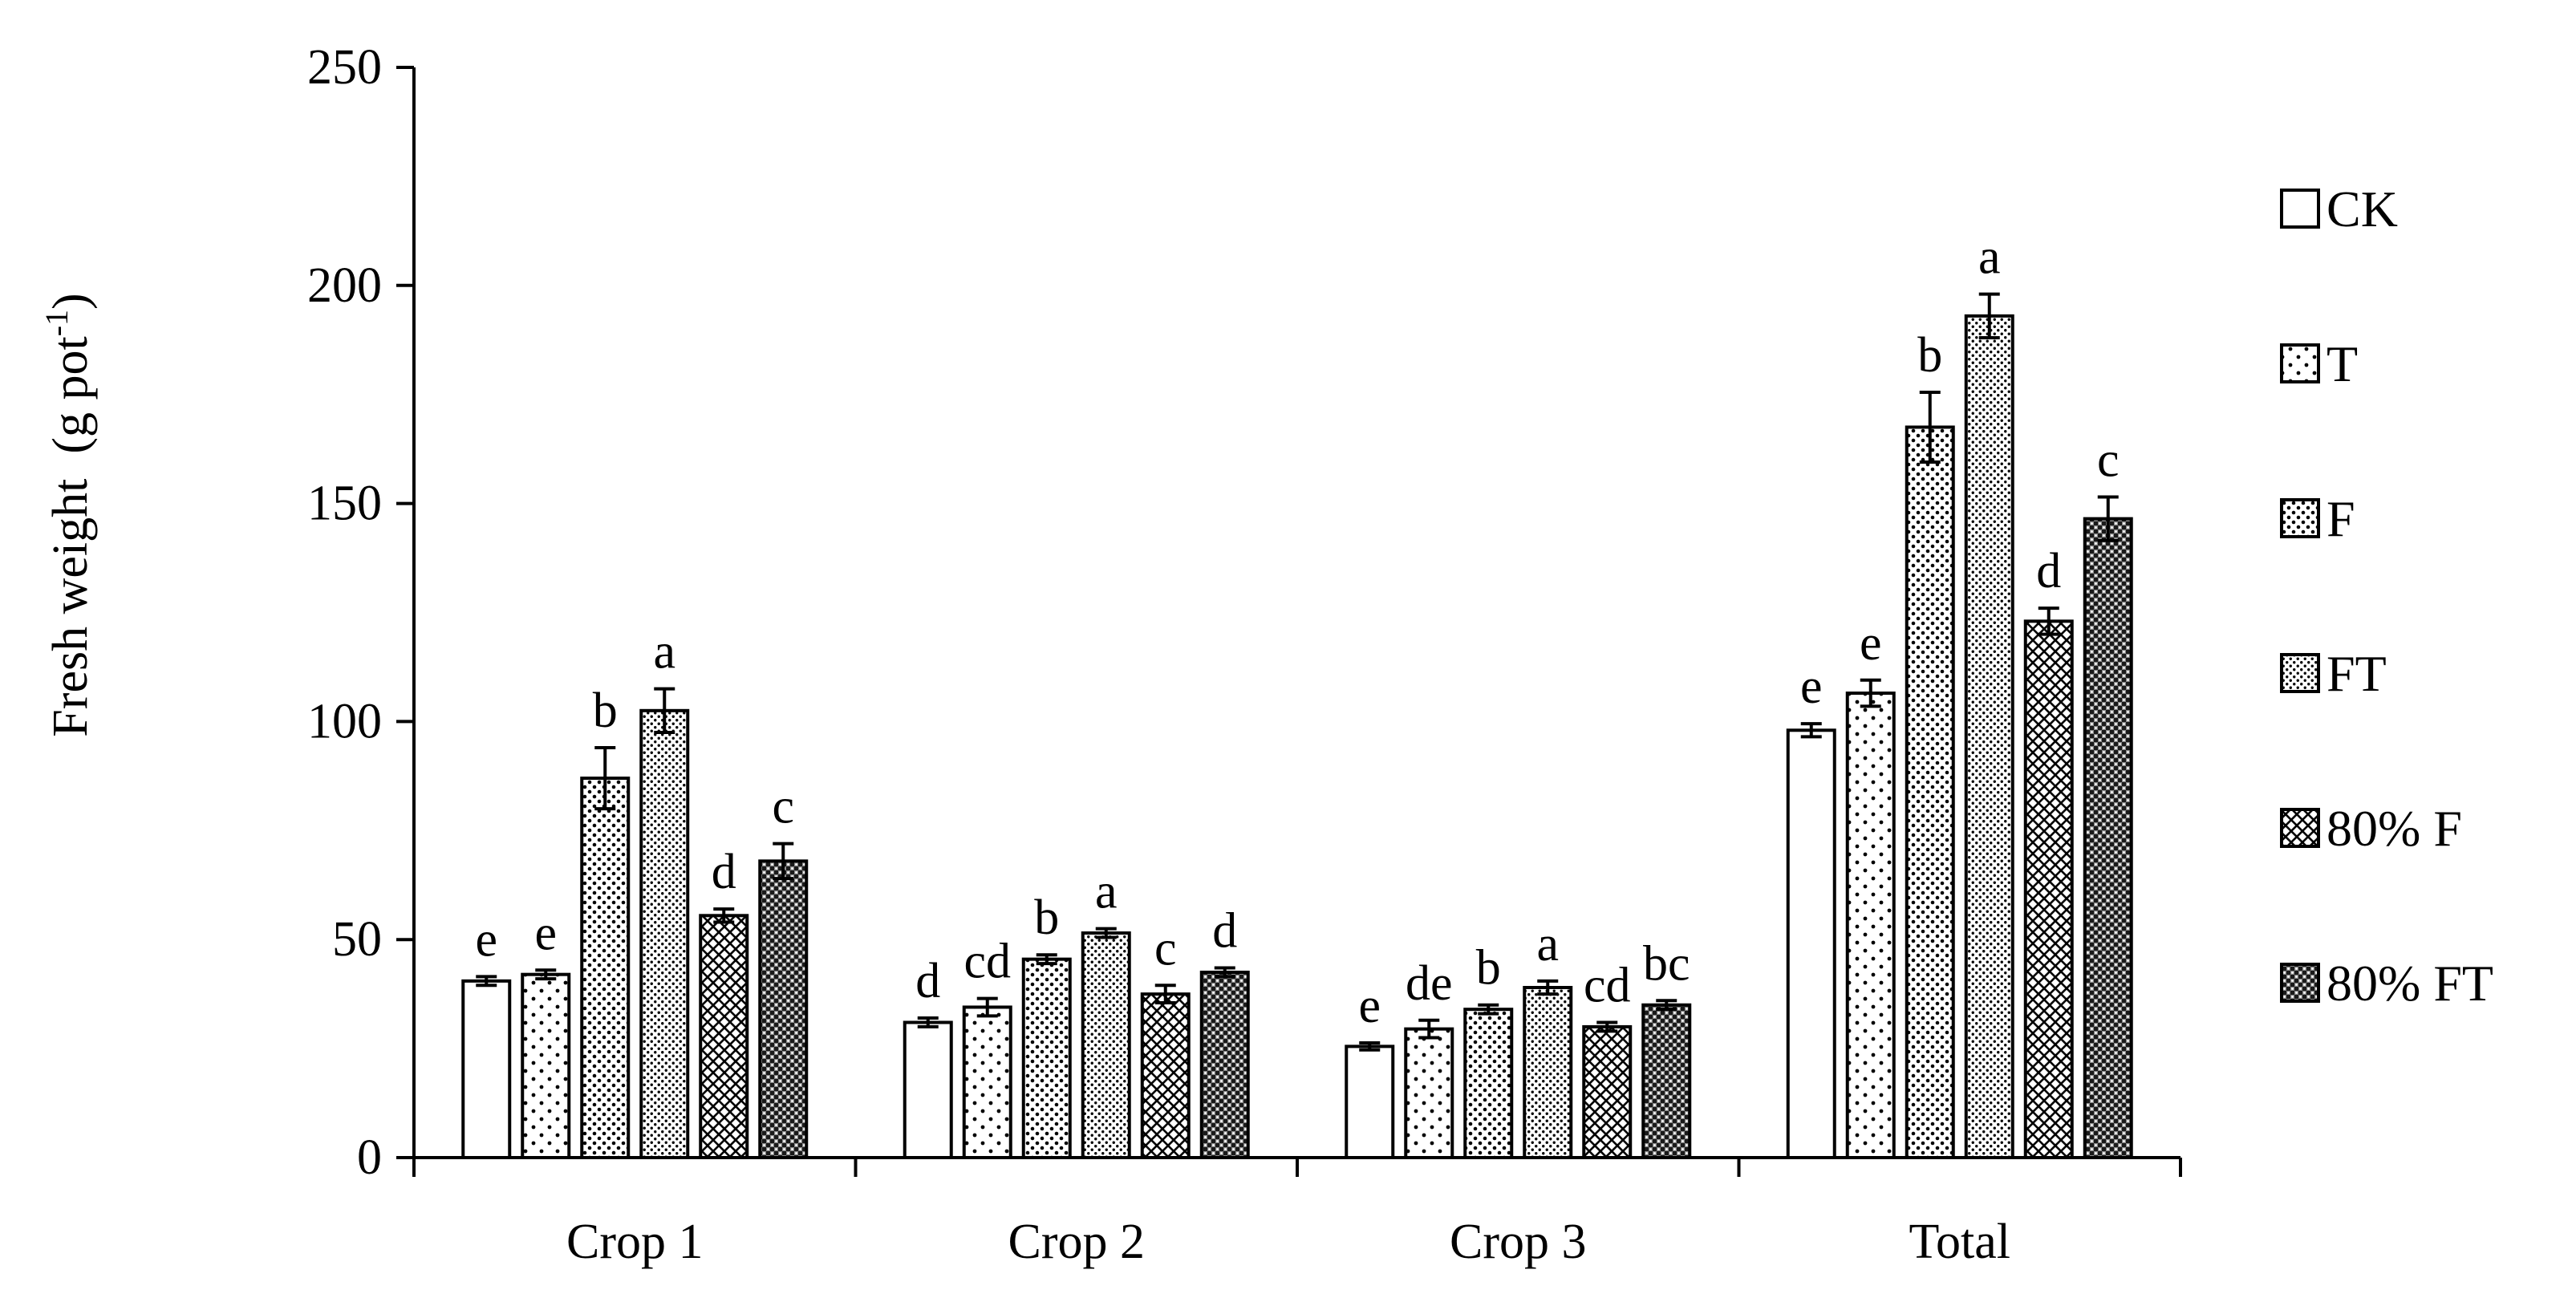  What do you see at coordinates (1959, 1242) in the screenshot?
I see `x-category-label: Total` at bounding box center [1959, 1242].